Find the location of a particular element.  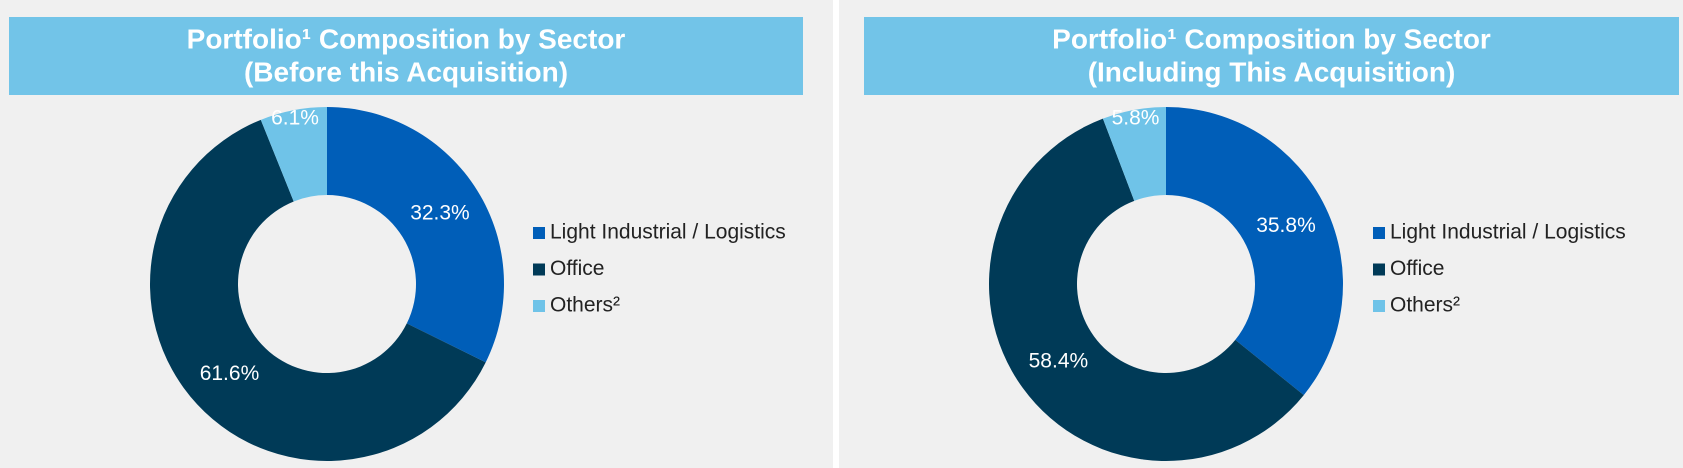

data-label: 35.8% is located at coordinates (1286, 225).